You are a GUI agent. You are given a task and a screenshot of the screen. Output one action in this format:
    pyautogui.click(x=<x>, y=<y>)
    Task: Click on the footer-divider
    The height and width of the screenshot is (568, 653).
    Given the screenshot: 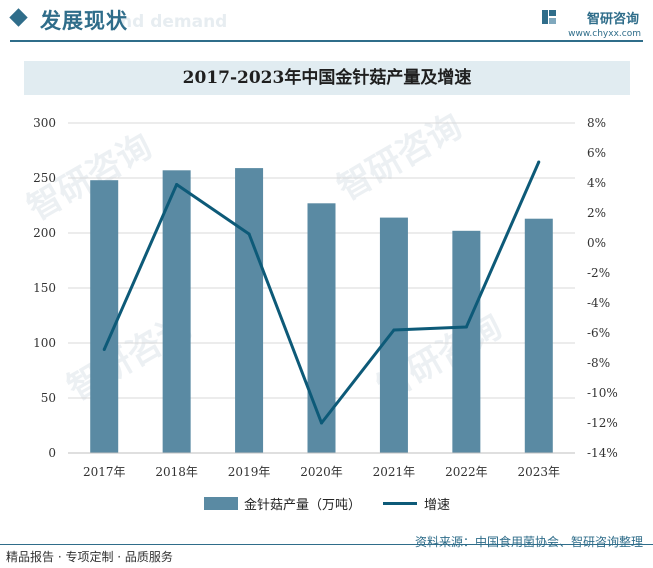 What is the action you would take?
    pyautogui.click(x=326, y=544)
    